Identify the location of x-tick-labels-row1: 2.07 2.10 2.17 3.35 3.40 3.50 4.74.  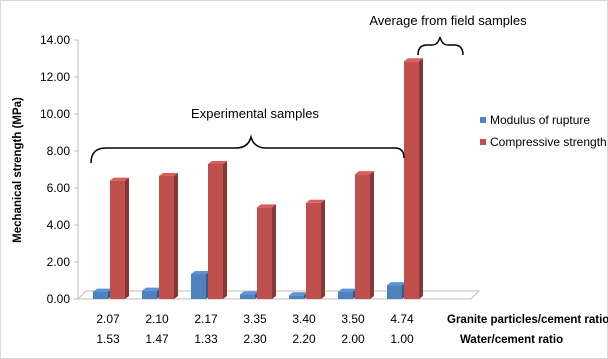
(255, 319).